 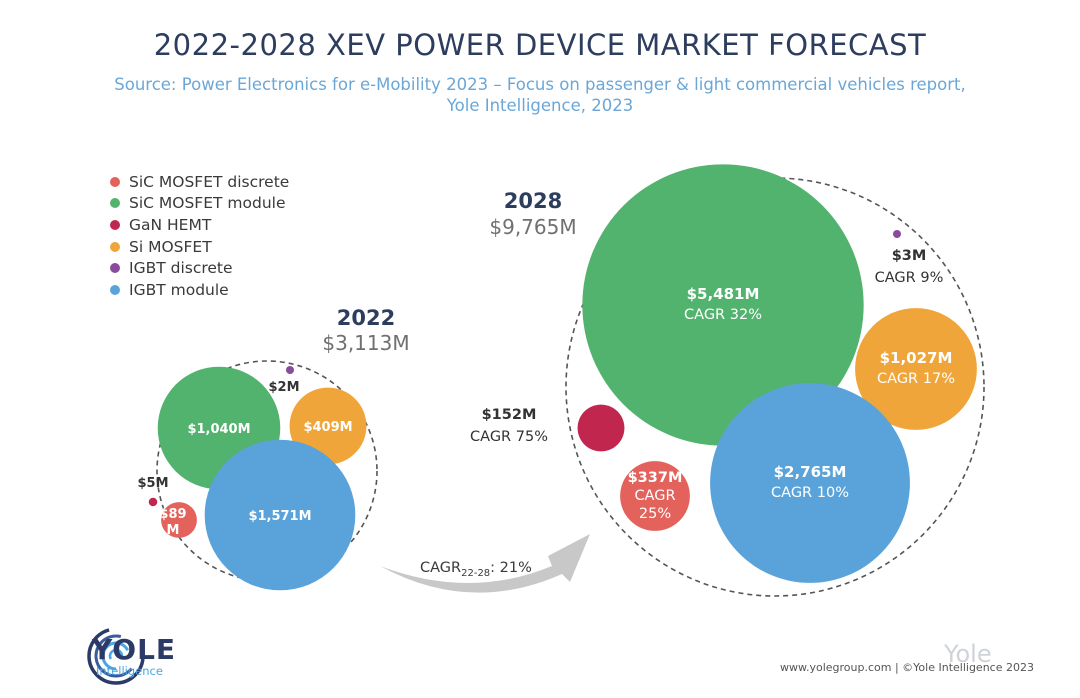 What do you see at coordinates (181, 268) in the screenshot?
I see `legend-label: IGBT discrete` at bounding box center [181, 268].